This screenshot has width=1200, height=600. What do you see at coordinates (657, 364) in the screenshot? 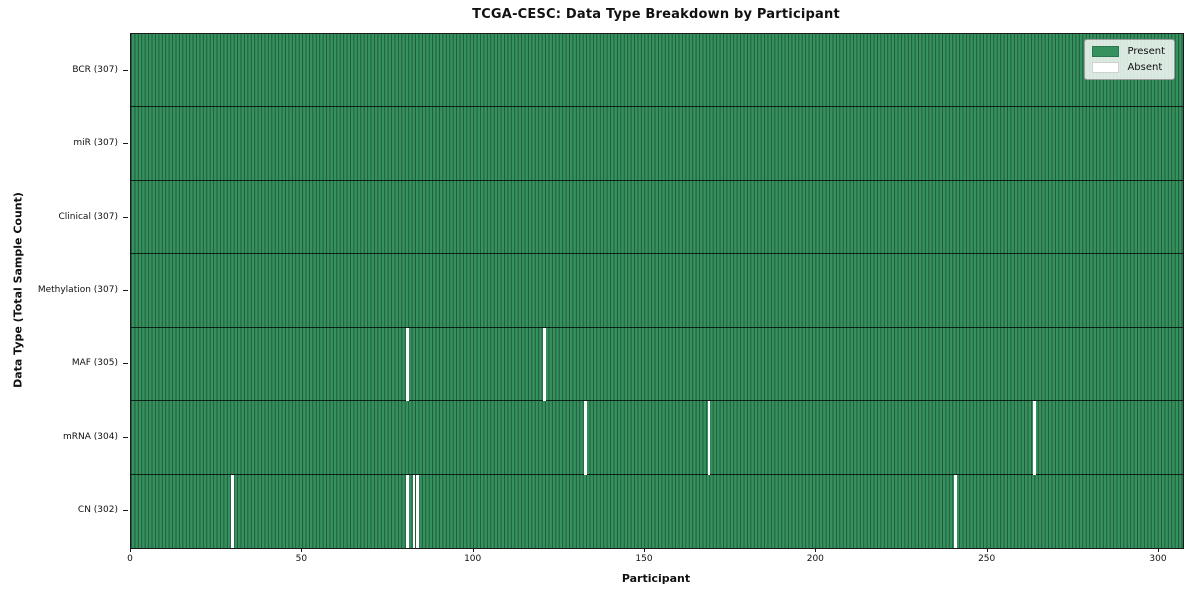
I see `heatmap-row-maf` at bounding box center [657, 364].